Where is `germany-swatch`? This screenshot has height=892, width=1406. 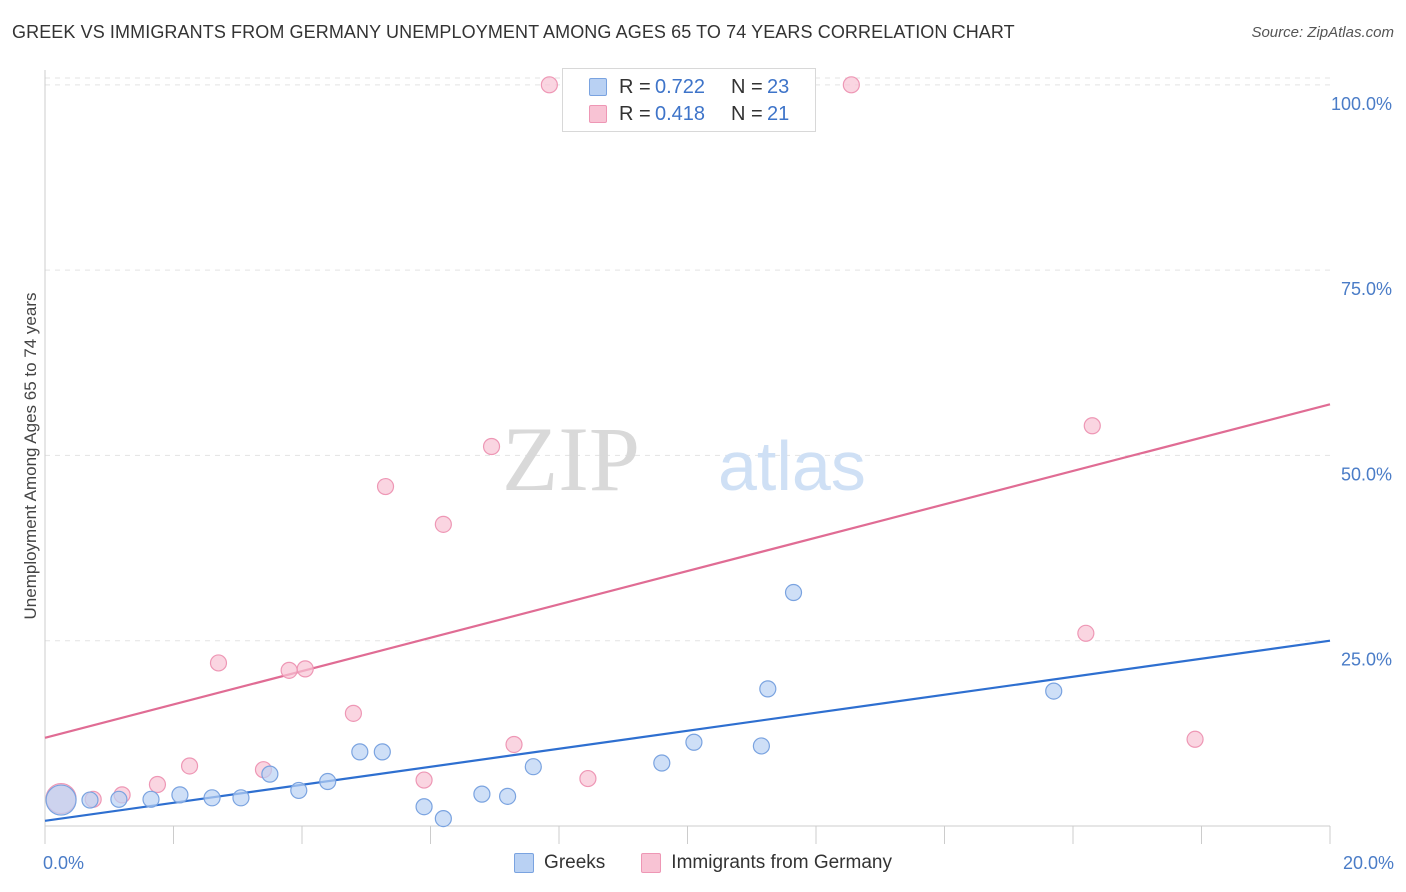 germany-swatch is located at coordinates (598, 114).